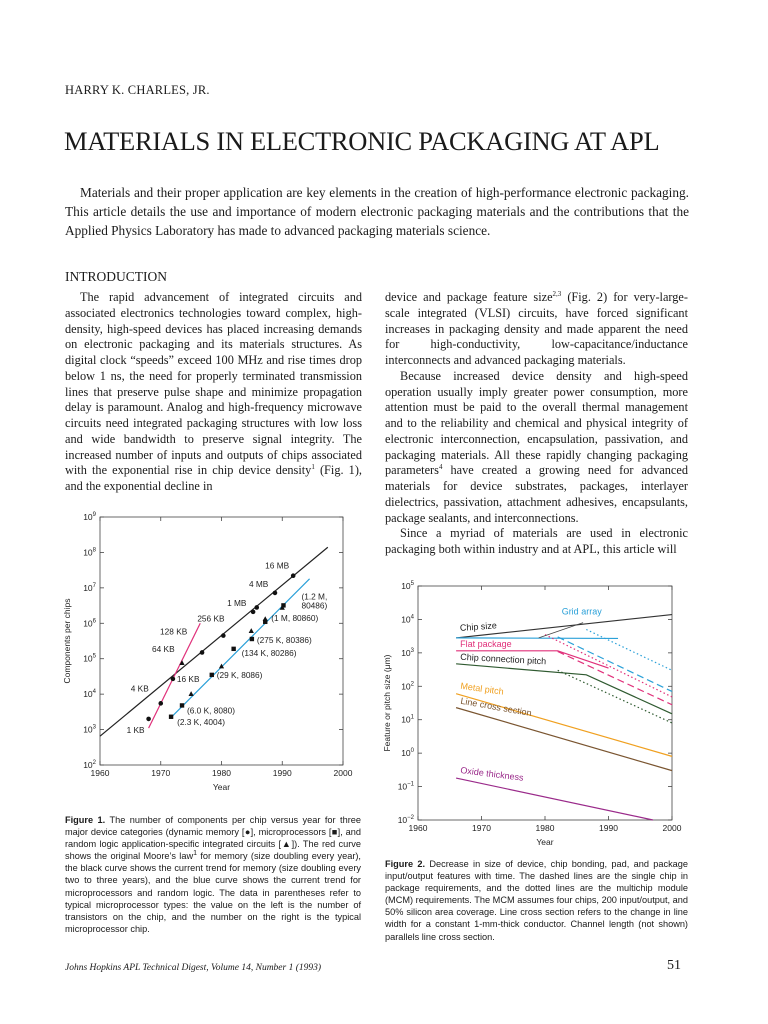 This screenshot has width=768, height=1024. What do you see at coordinates (314, 605) in the screenshot?
I see `data-label: 80486)` at bounding box center [314, 605].